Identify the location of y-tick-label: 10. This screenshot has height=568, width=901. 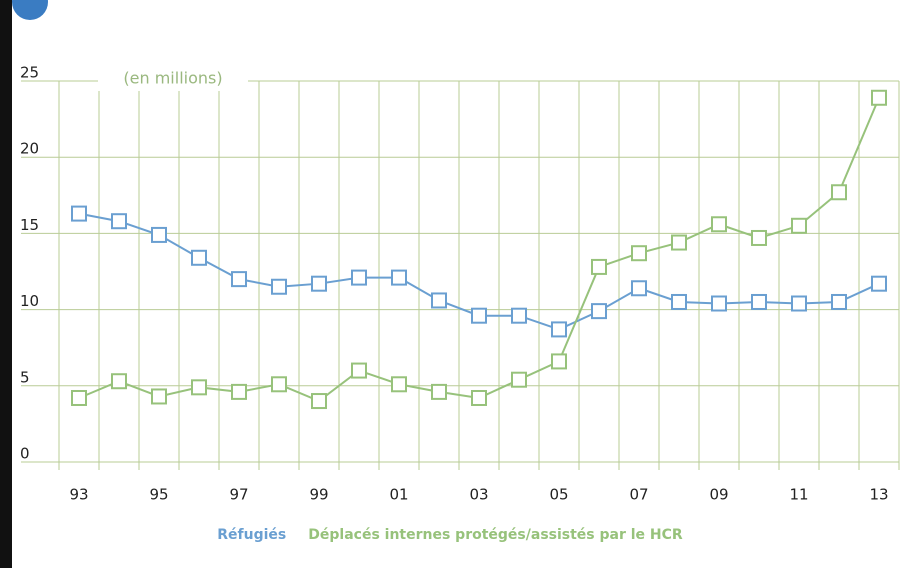
(29, 301).